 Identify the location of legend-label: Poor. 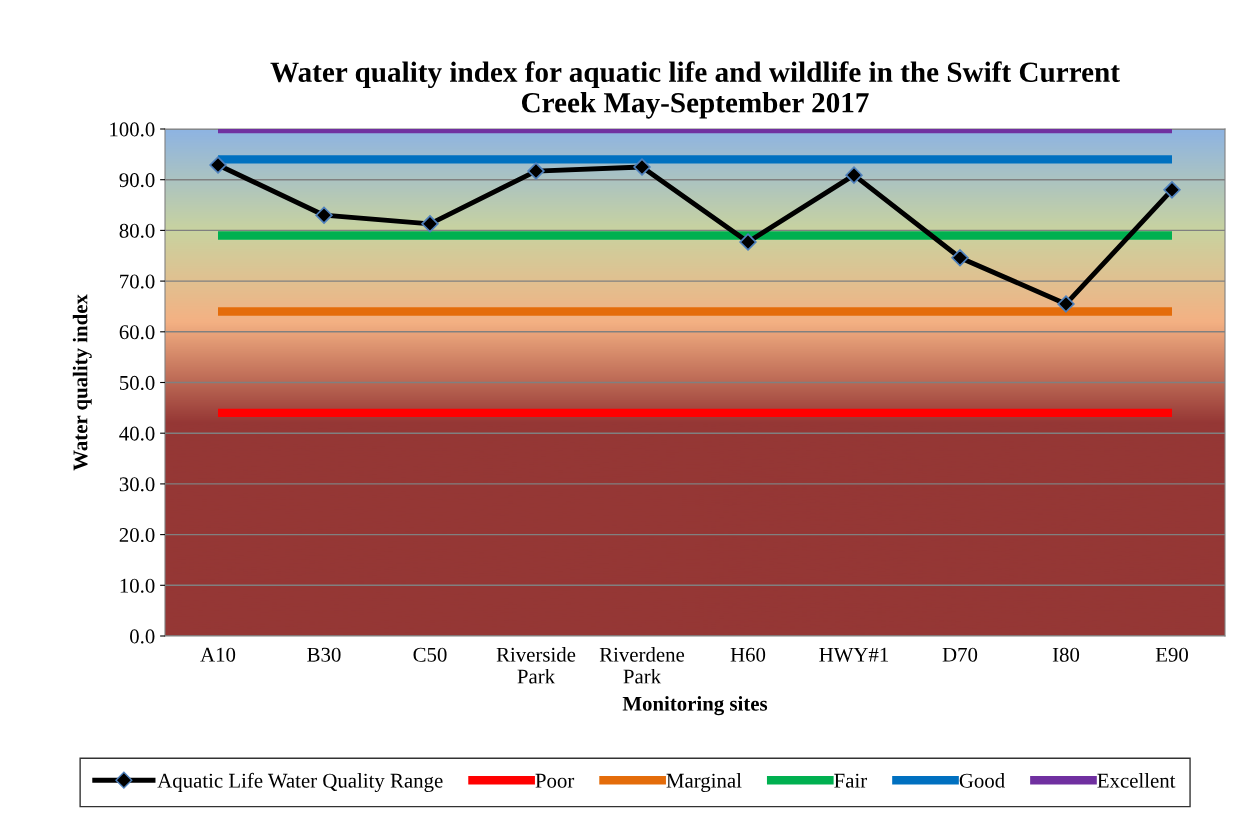
(555, 780).